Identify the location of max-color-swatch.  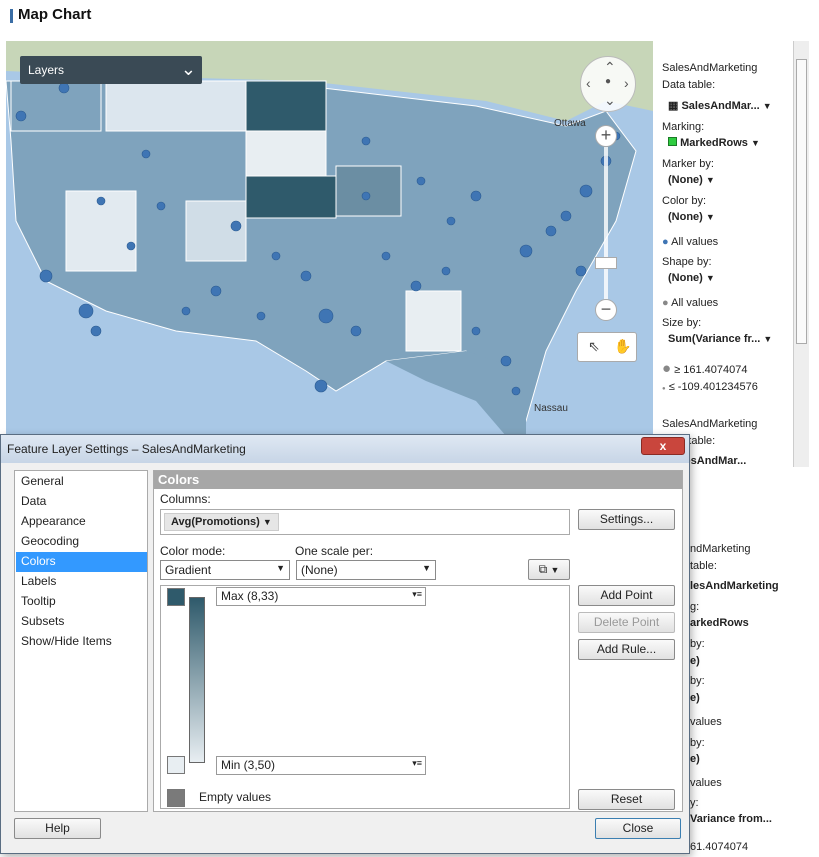
(176, 597).